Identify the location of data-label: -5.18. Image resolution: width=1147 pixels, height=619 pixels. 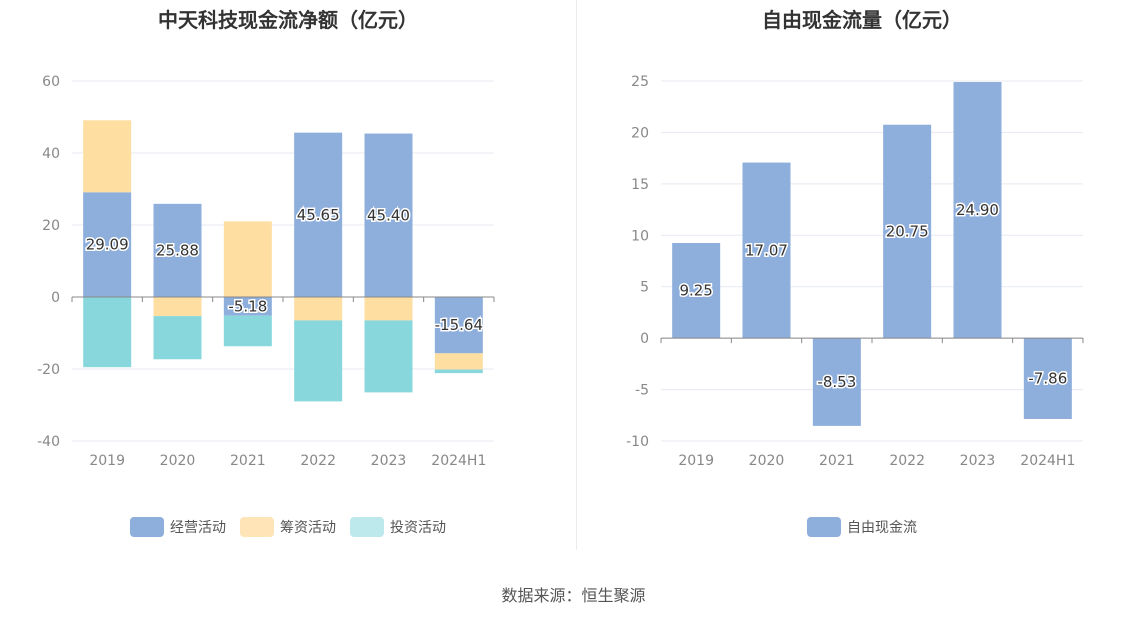
(247, 306).